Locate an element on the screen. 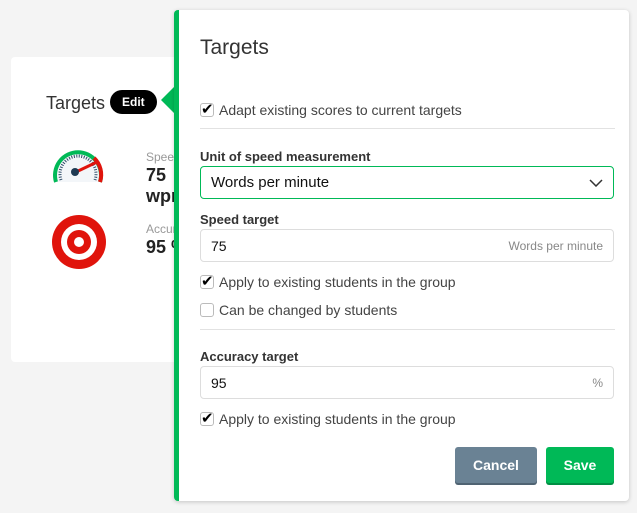 This screenshot has width=637, height=513. speed-change-checkbox: Can be changed by students is located at coordinates (298, 310).